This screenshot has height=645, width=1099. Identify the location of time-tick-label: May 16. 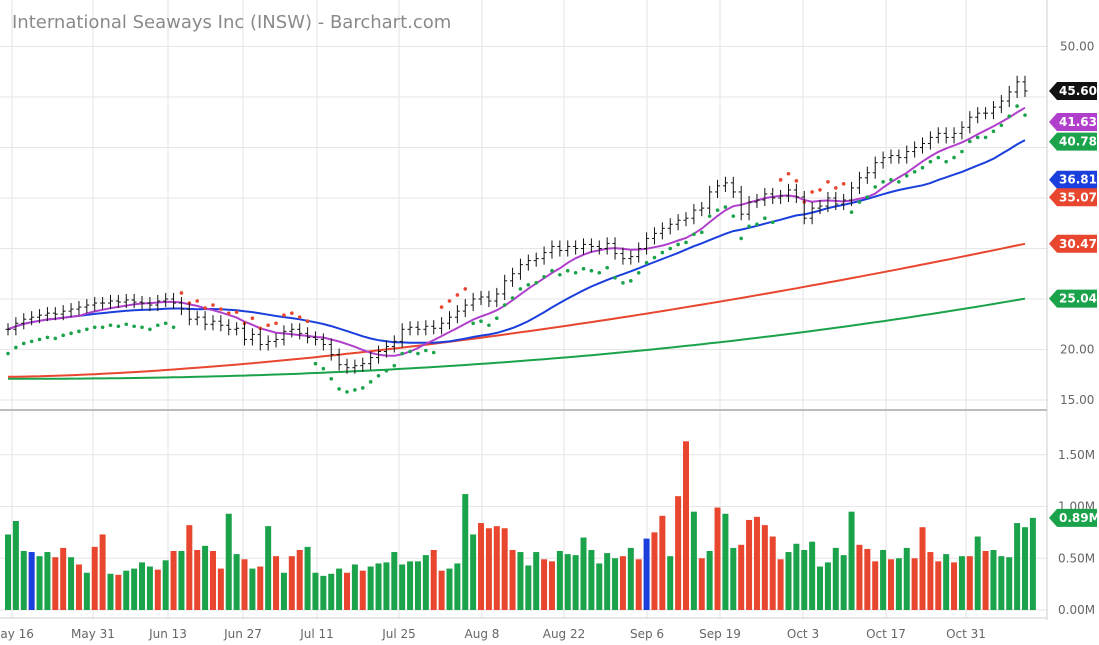
(17, 634).